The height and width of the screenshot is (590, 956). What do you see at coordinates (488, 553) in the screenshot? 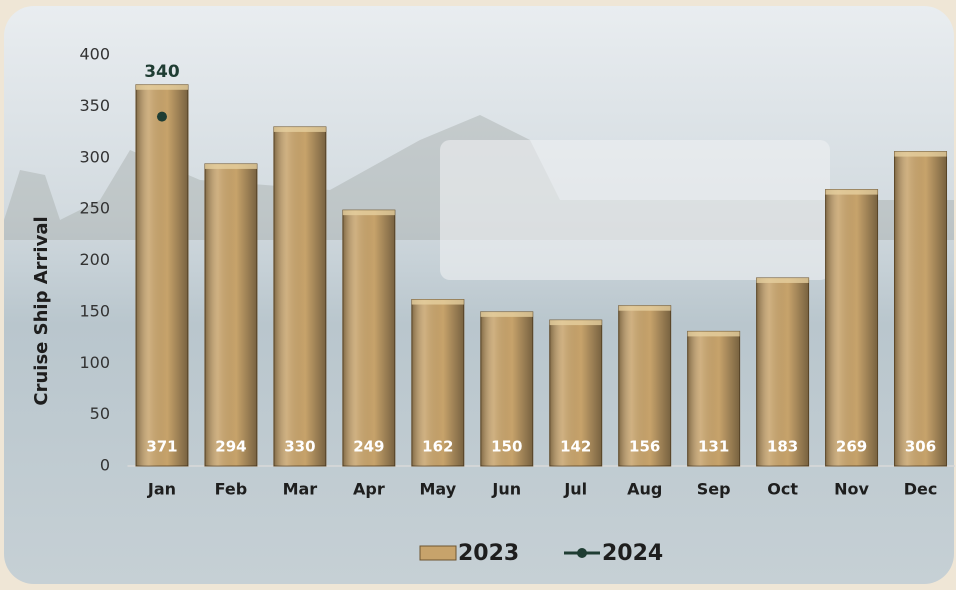
I see `legend-label: 2023` at bounding box center [488, 553].